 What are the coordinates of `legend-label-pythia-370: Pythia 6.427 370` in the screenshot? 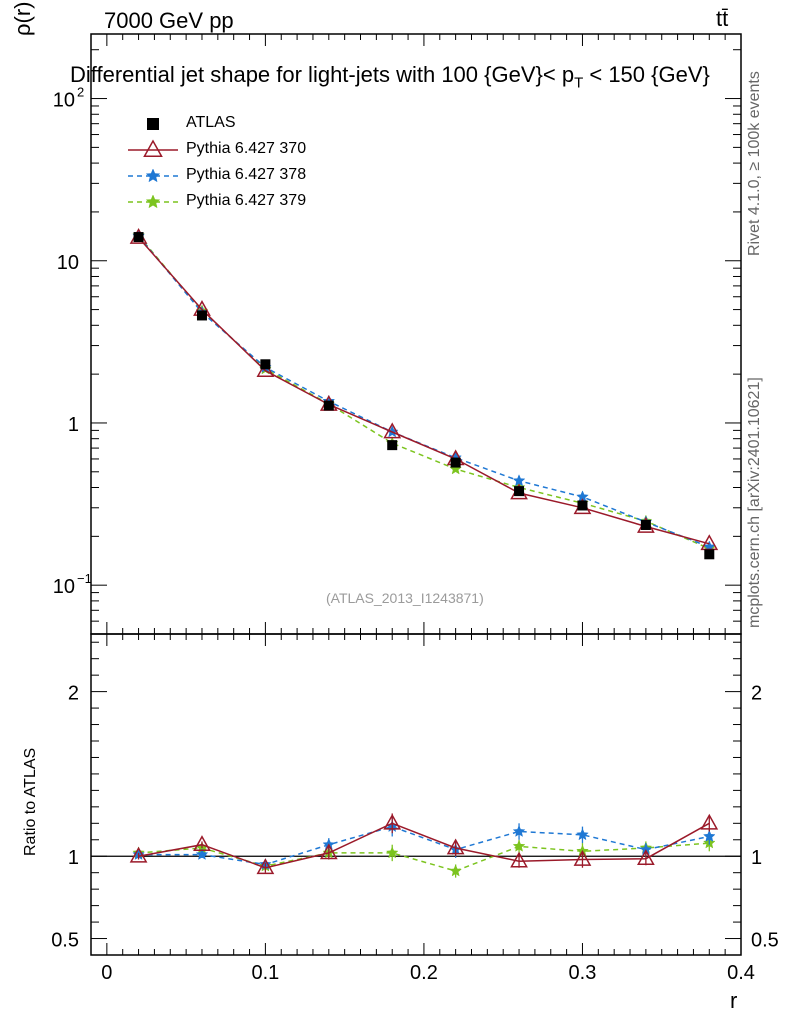 It's located at (246, 148).